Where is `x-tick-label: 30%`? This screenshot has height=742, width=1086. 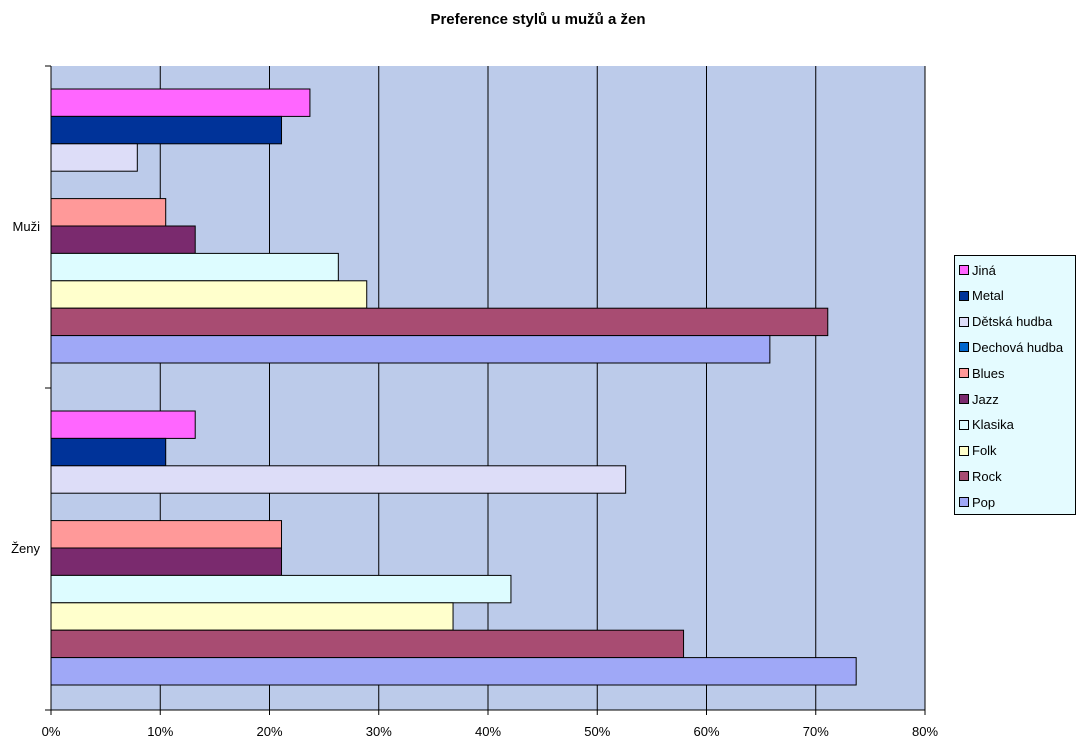
x-tick-label: 30% is located at coordinates (379, 731).